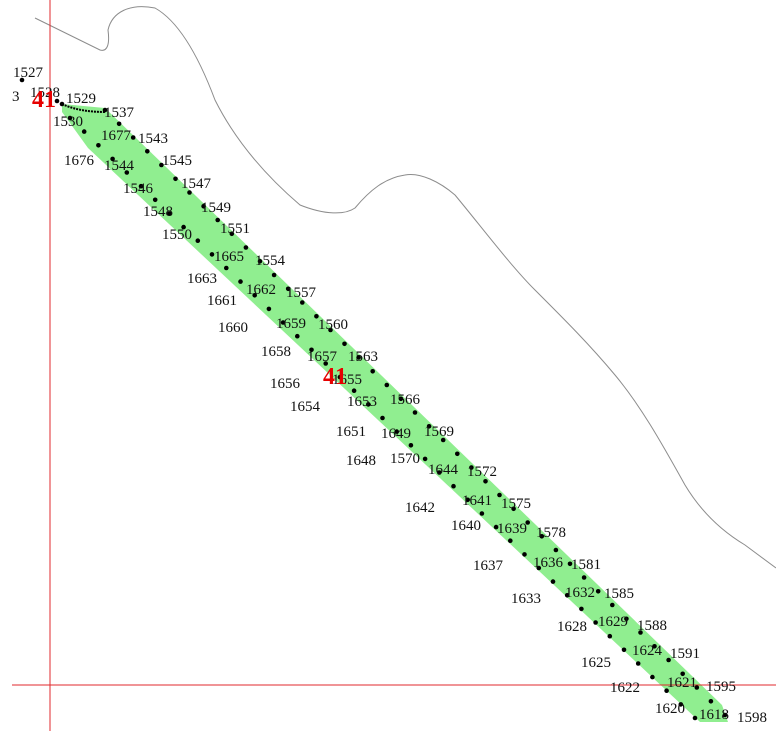 The width and height of the screenshot is (776, 731). Describe the element at coordinates (196, 184) in the screenshot. I see `point-label: 1547` at that location.